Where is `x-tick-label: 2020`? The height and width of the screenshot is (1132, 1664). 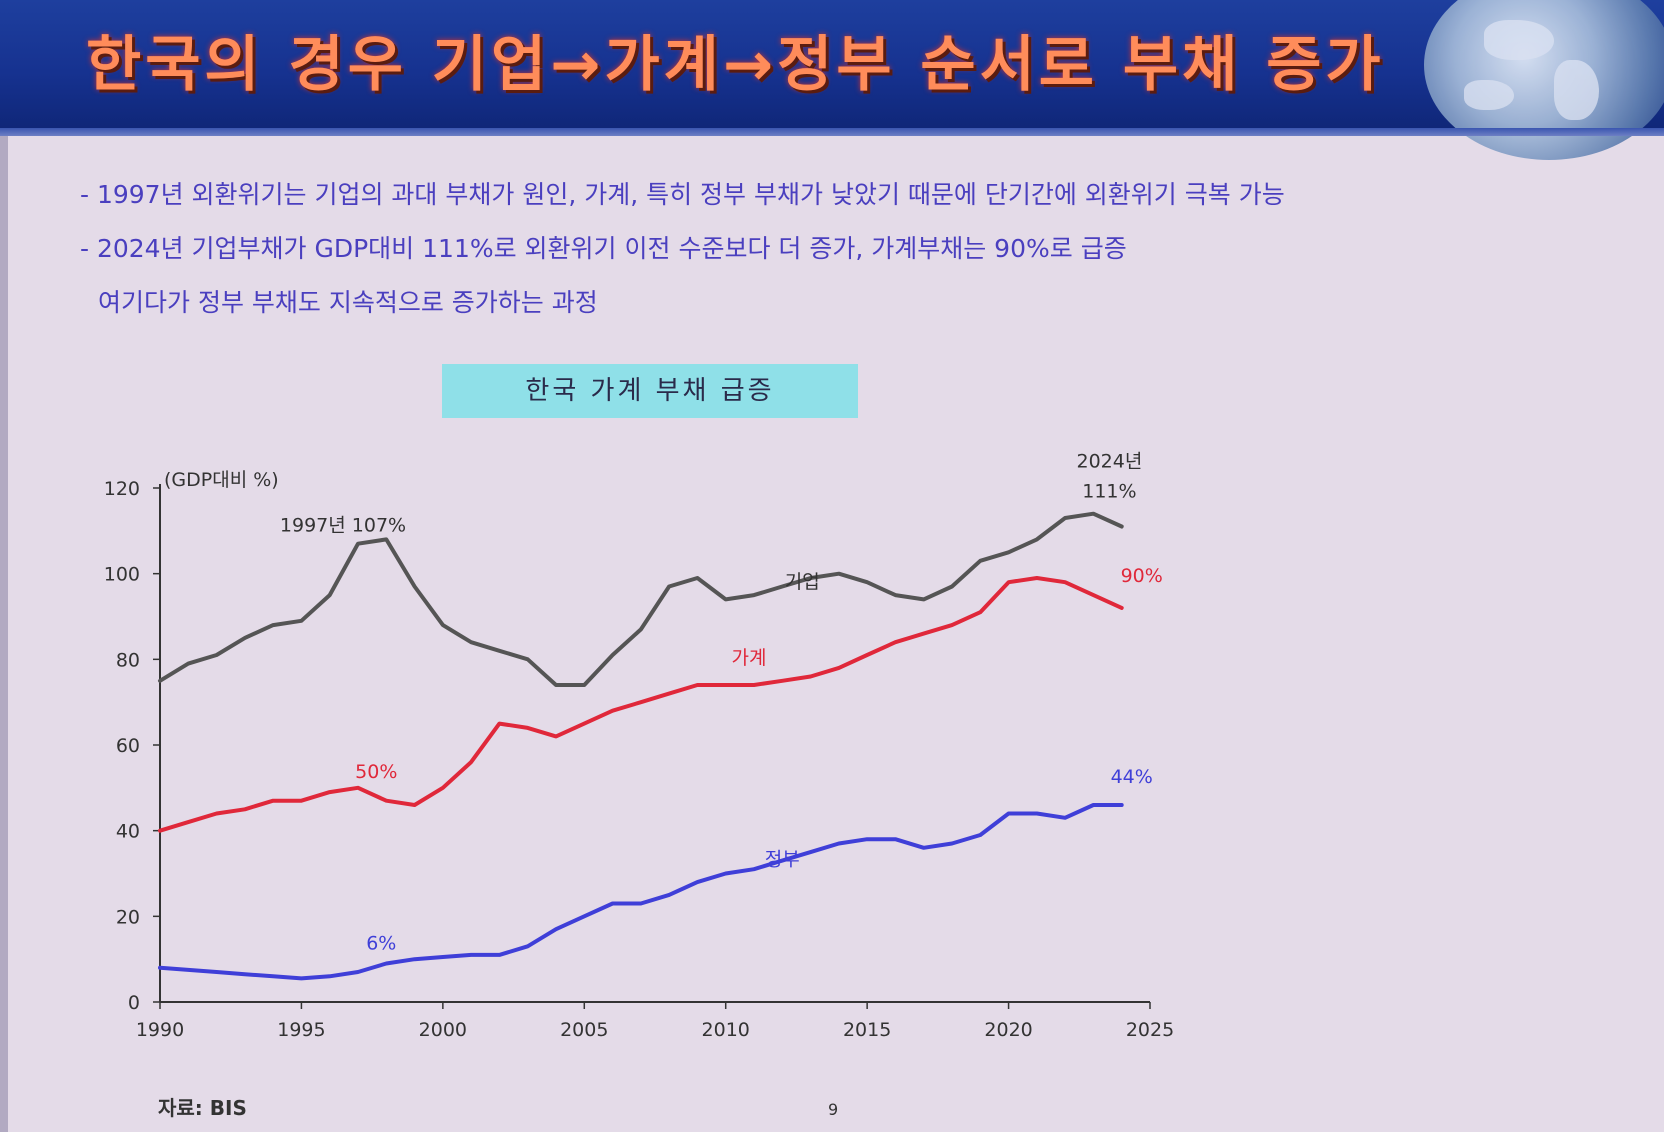
x-tick-label: 2020 is located at coordinates (1008, 1030).